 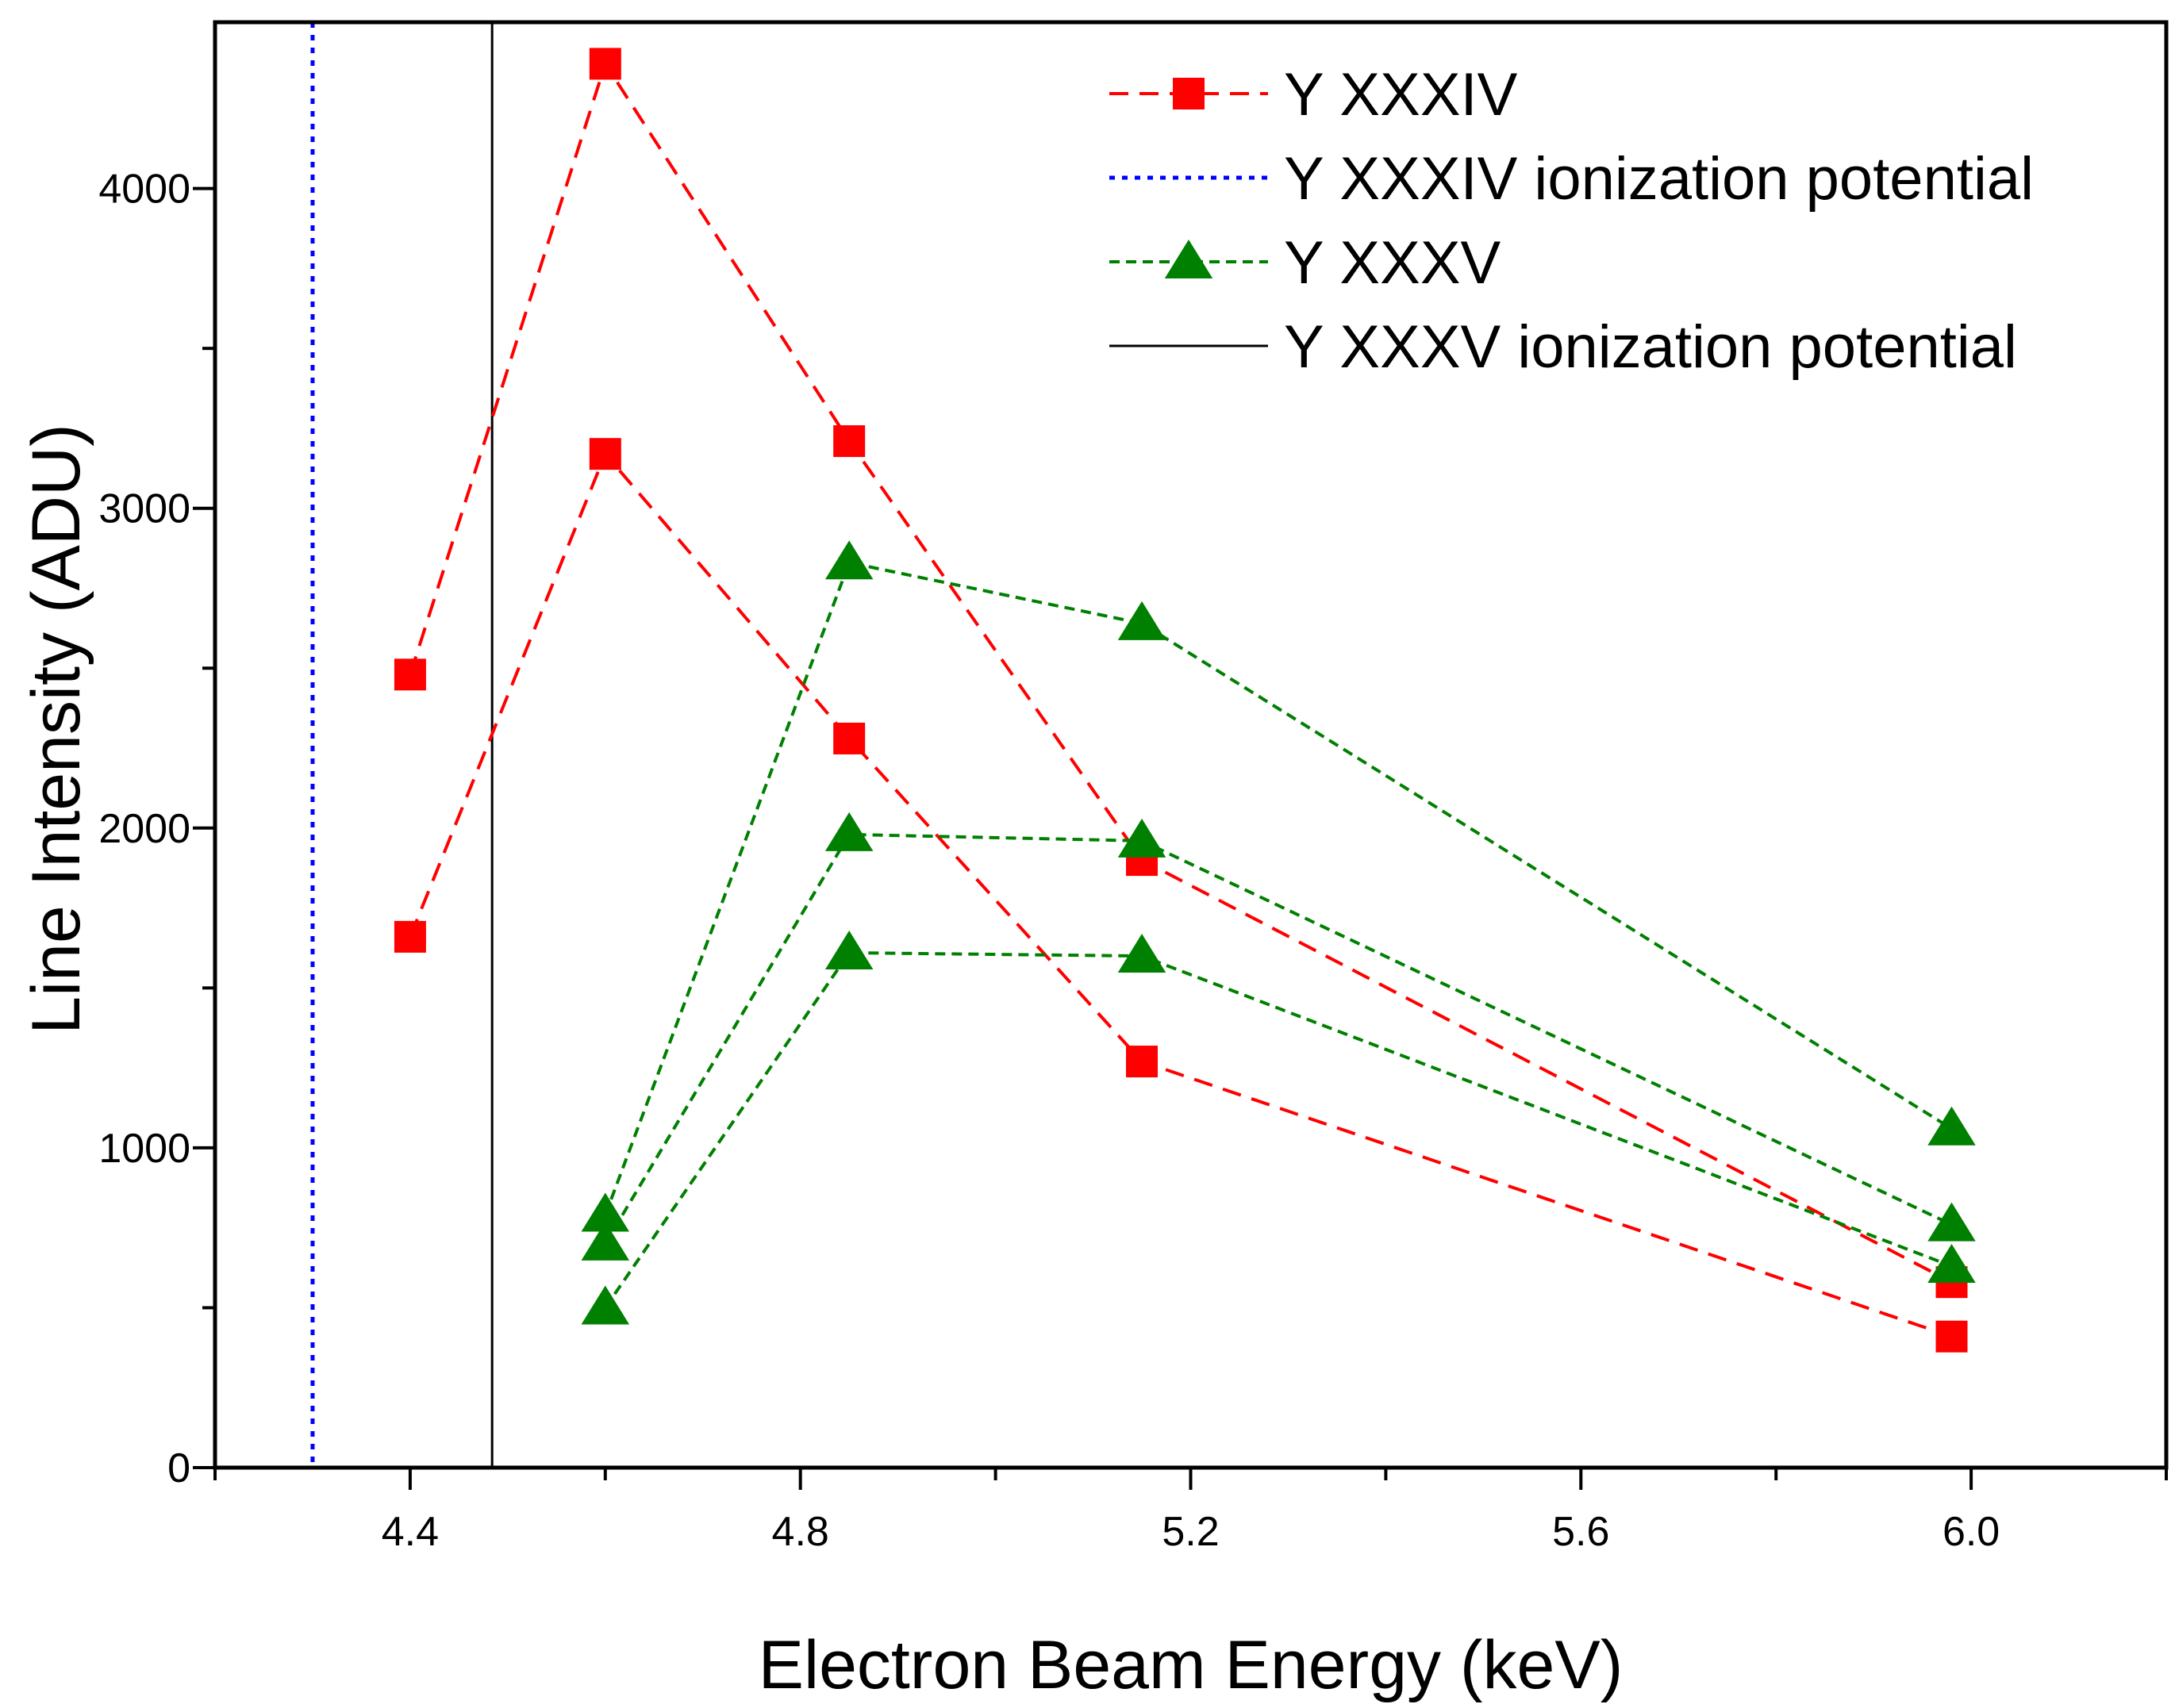 I want to click on legend-entry-y-xxxiv: Y XXXIV, so click(x=1313, y=95).